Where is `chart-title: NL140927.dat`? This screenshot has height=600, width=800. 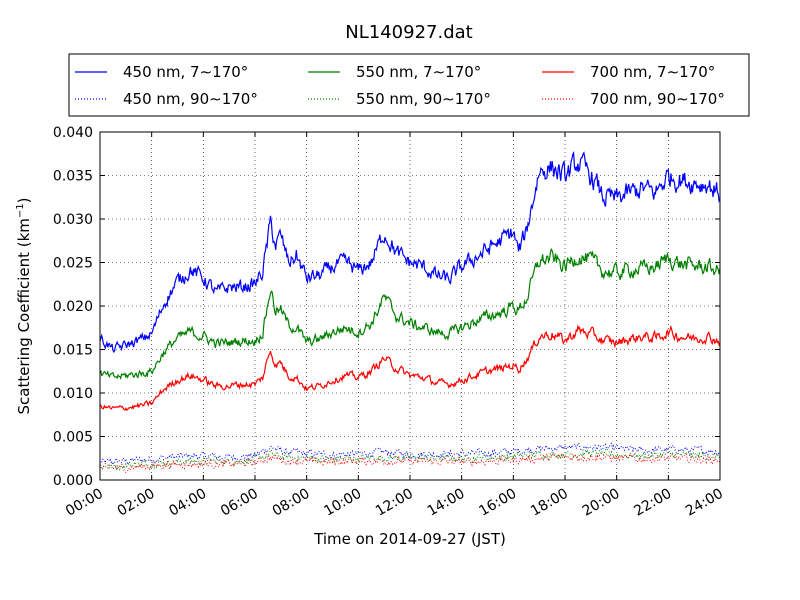
chart-title: NL140927.dat is located at coordinates (408, 32).